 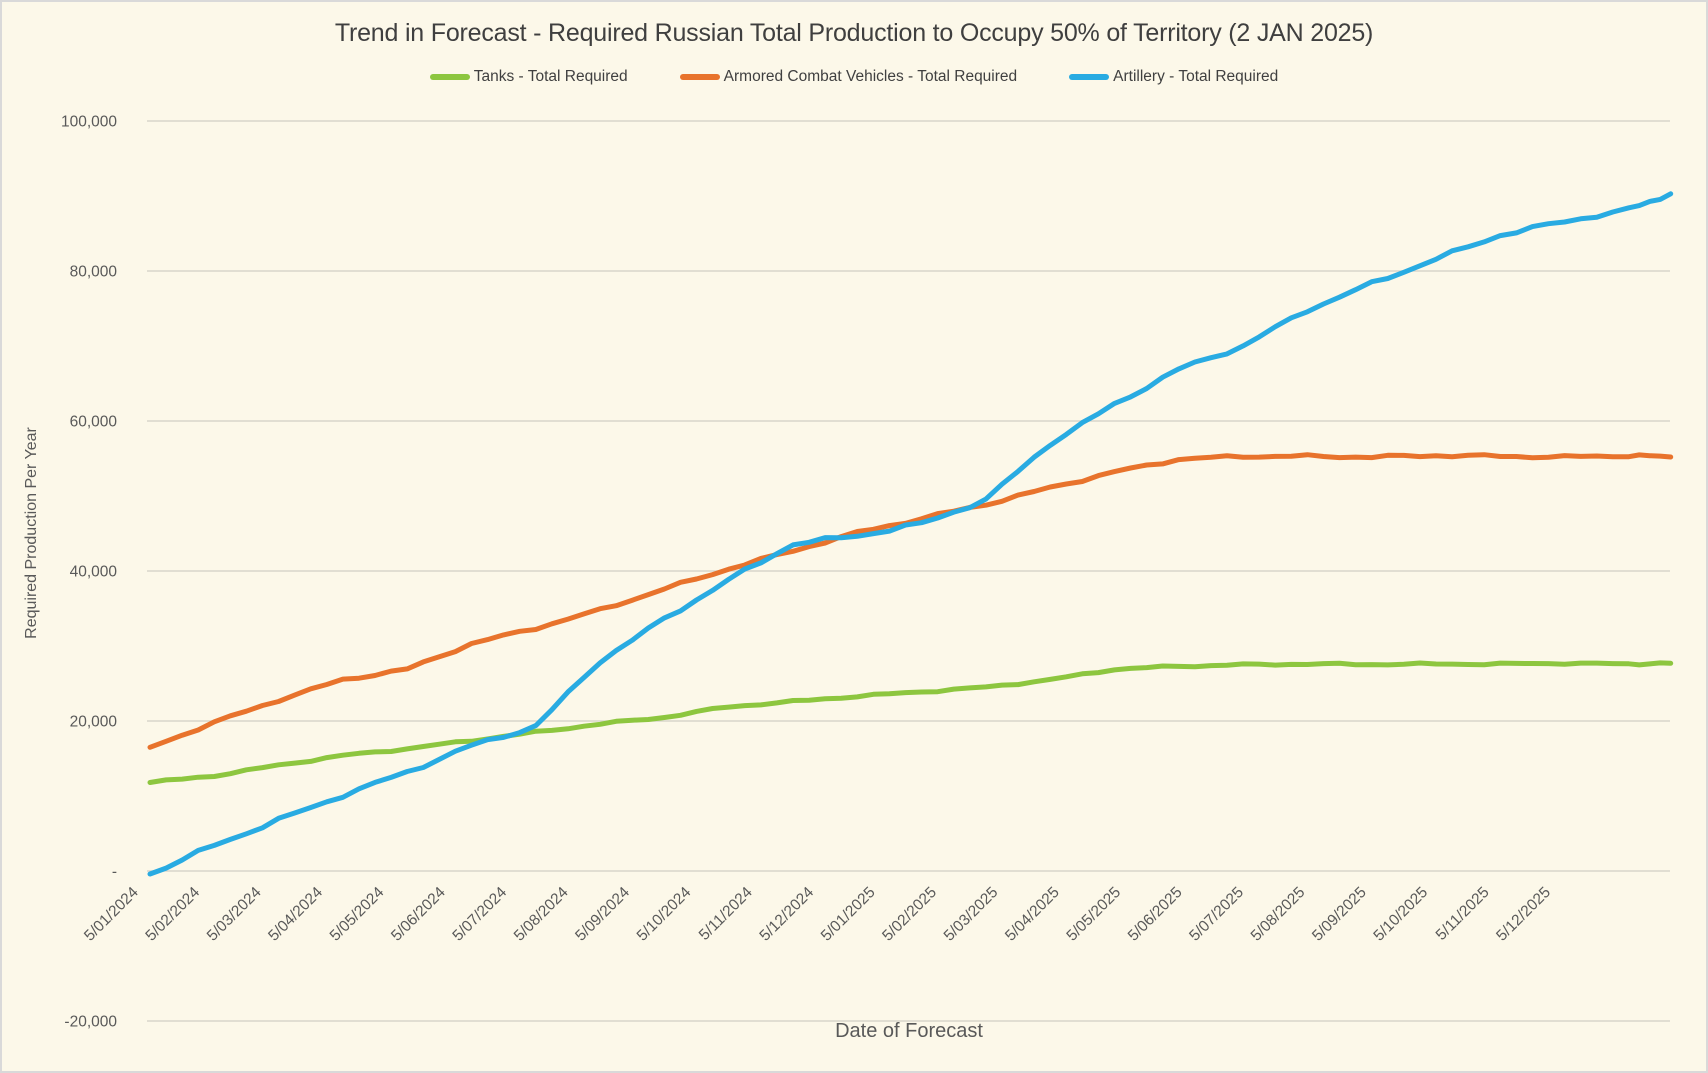 I want to click on legend-item-tanks: Tanks - Total Required, so click(x=528, y=77).